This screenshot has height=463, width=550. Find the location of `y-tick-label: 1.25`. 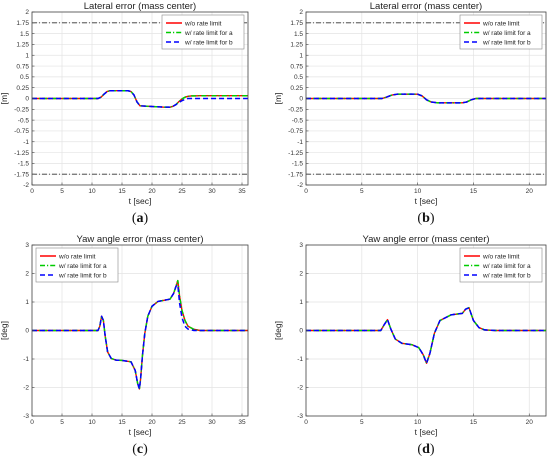

y-tick-label: 1.25 is located at coordinates (296, 45).